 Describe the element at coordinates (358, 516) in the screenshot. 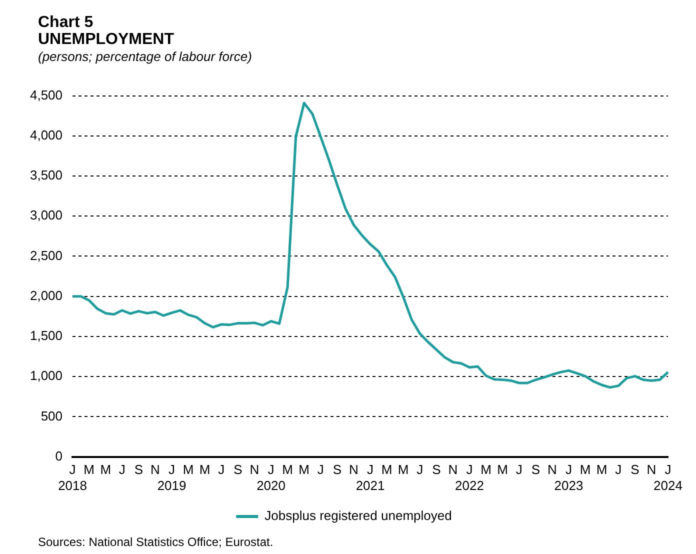

I see `legend-label: Jobsplus registered unemployed` at that location.